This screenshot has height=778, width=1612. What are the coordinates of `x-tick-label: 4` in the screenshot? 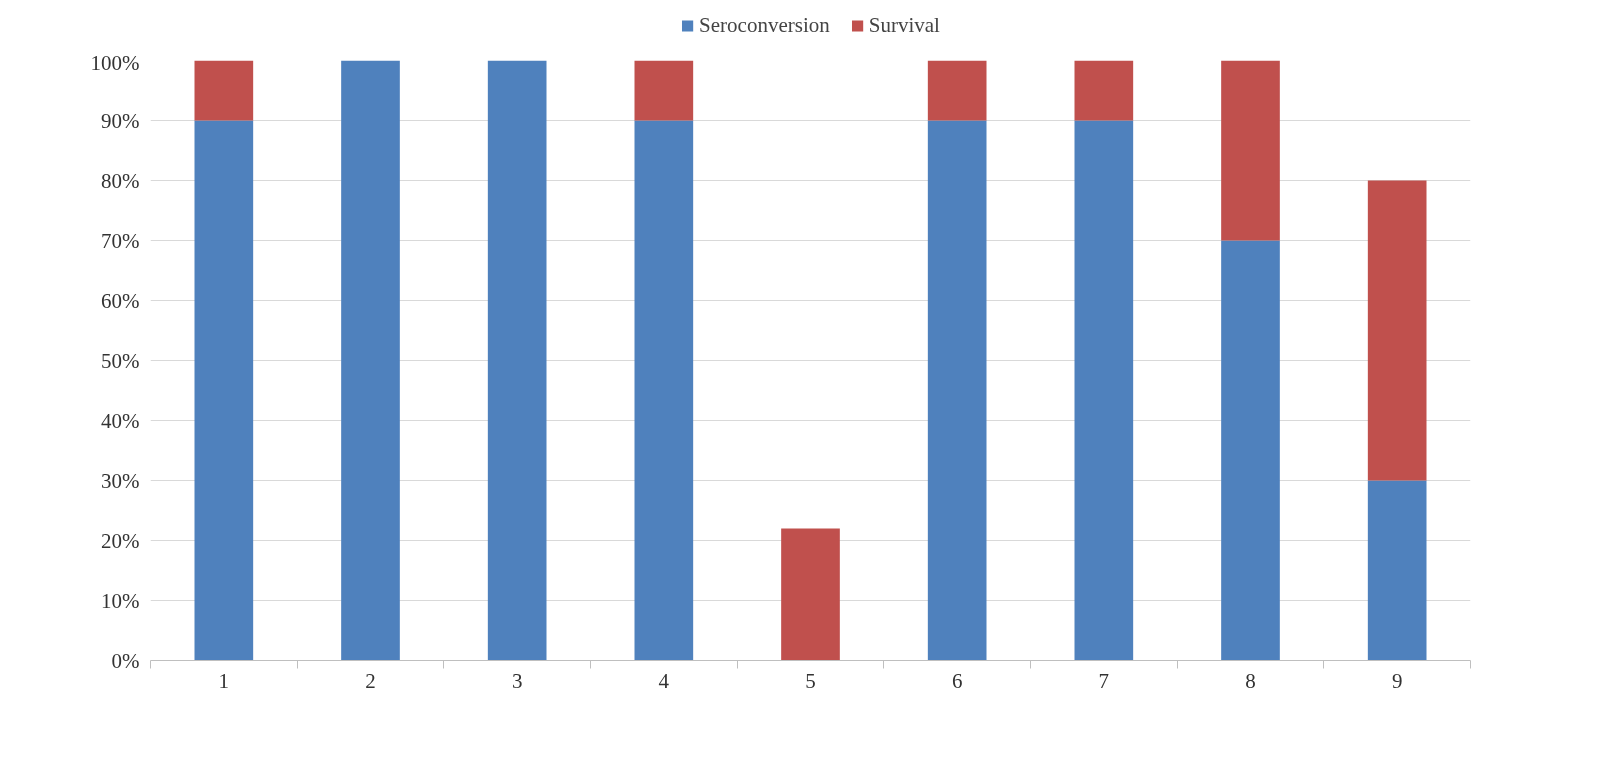 It's located at (664, 680).